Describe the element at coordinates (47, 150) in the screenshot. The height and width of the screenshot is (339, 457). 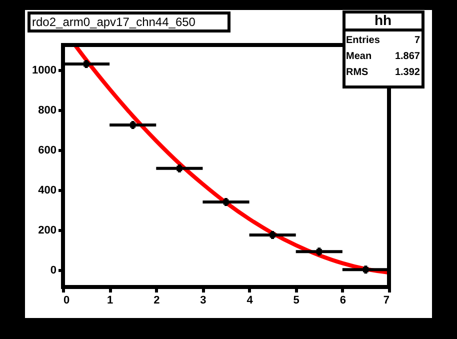
I see `y-tick-label: 600` at that location.